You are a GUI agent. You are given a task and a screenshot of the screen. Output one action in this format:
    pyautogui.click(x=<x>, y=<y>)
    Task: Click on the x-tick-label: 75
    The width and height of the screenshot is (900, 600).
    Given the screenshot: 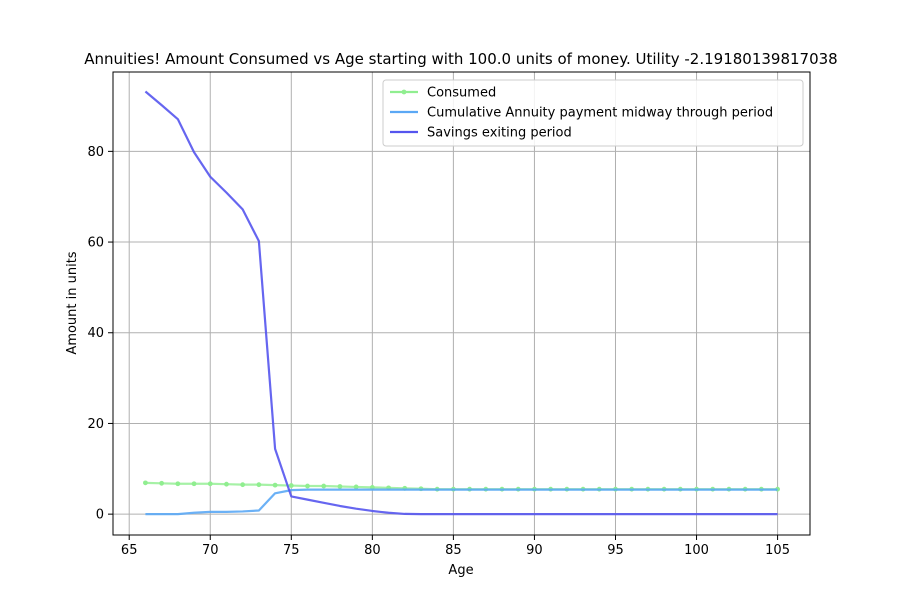 What is the action you would take?
    pyautogui.click(x=291, y=550)
    